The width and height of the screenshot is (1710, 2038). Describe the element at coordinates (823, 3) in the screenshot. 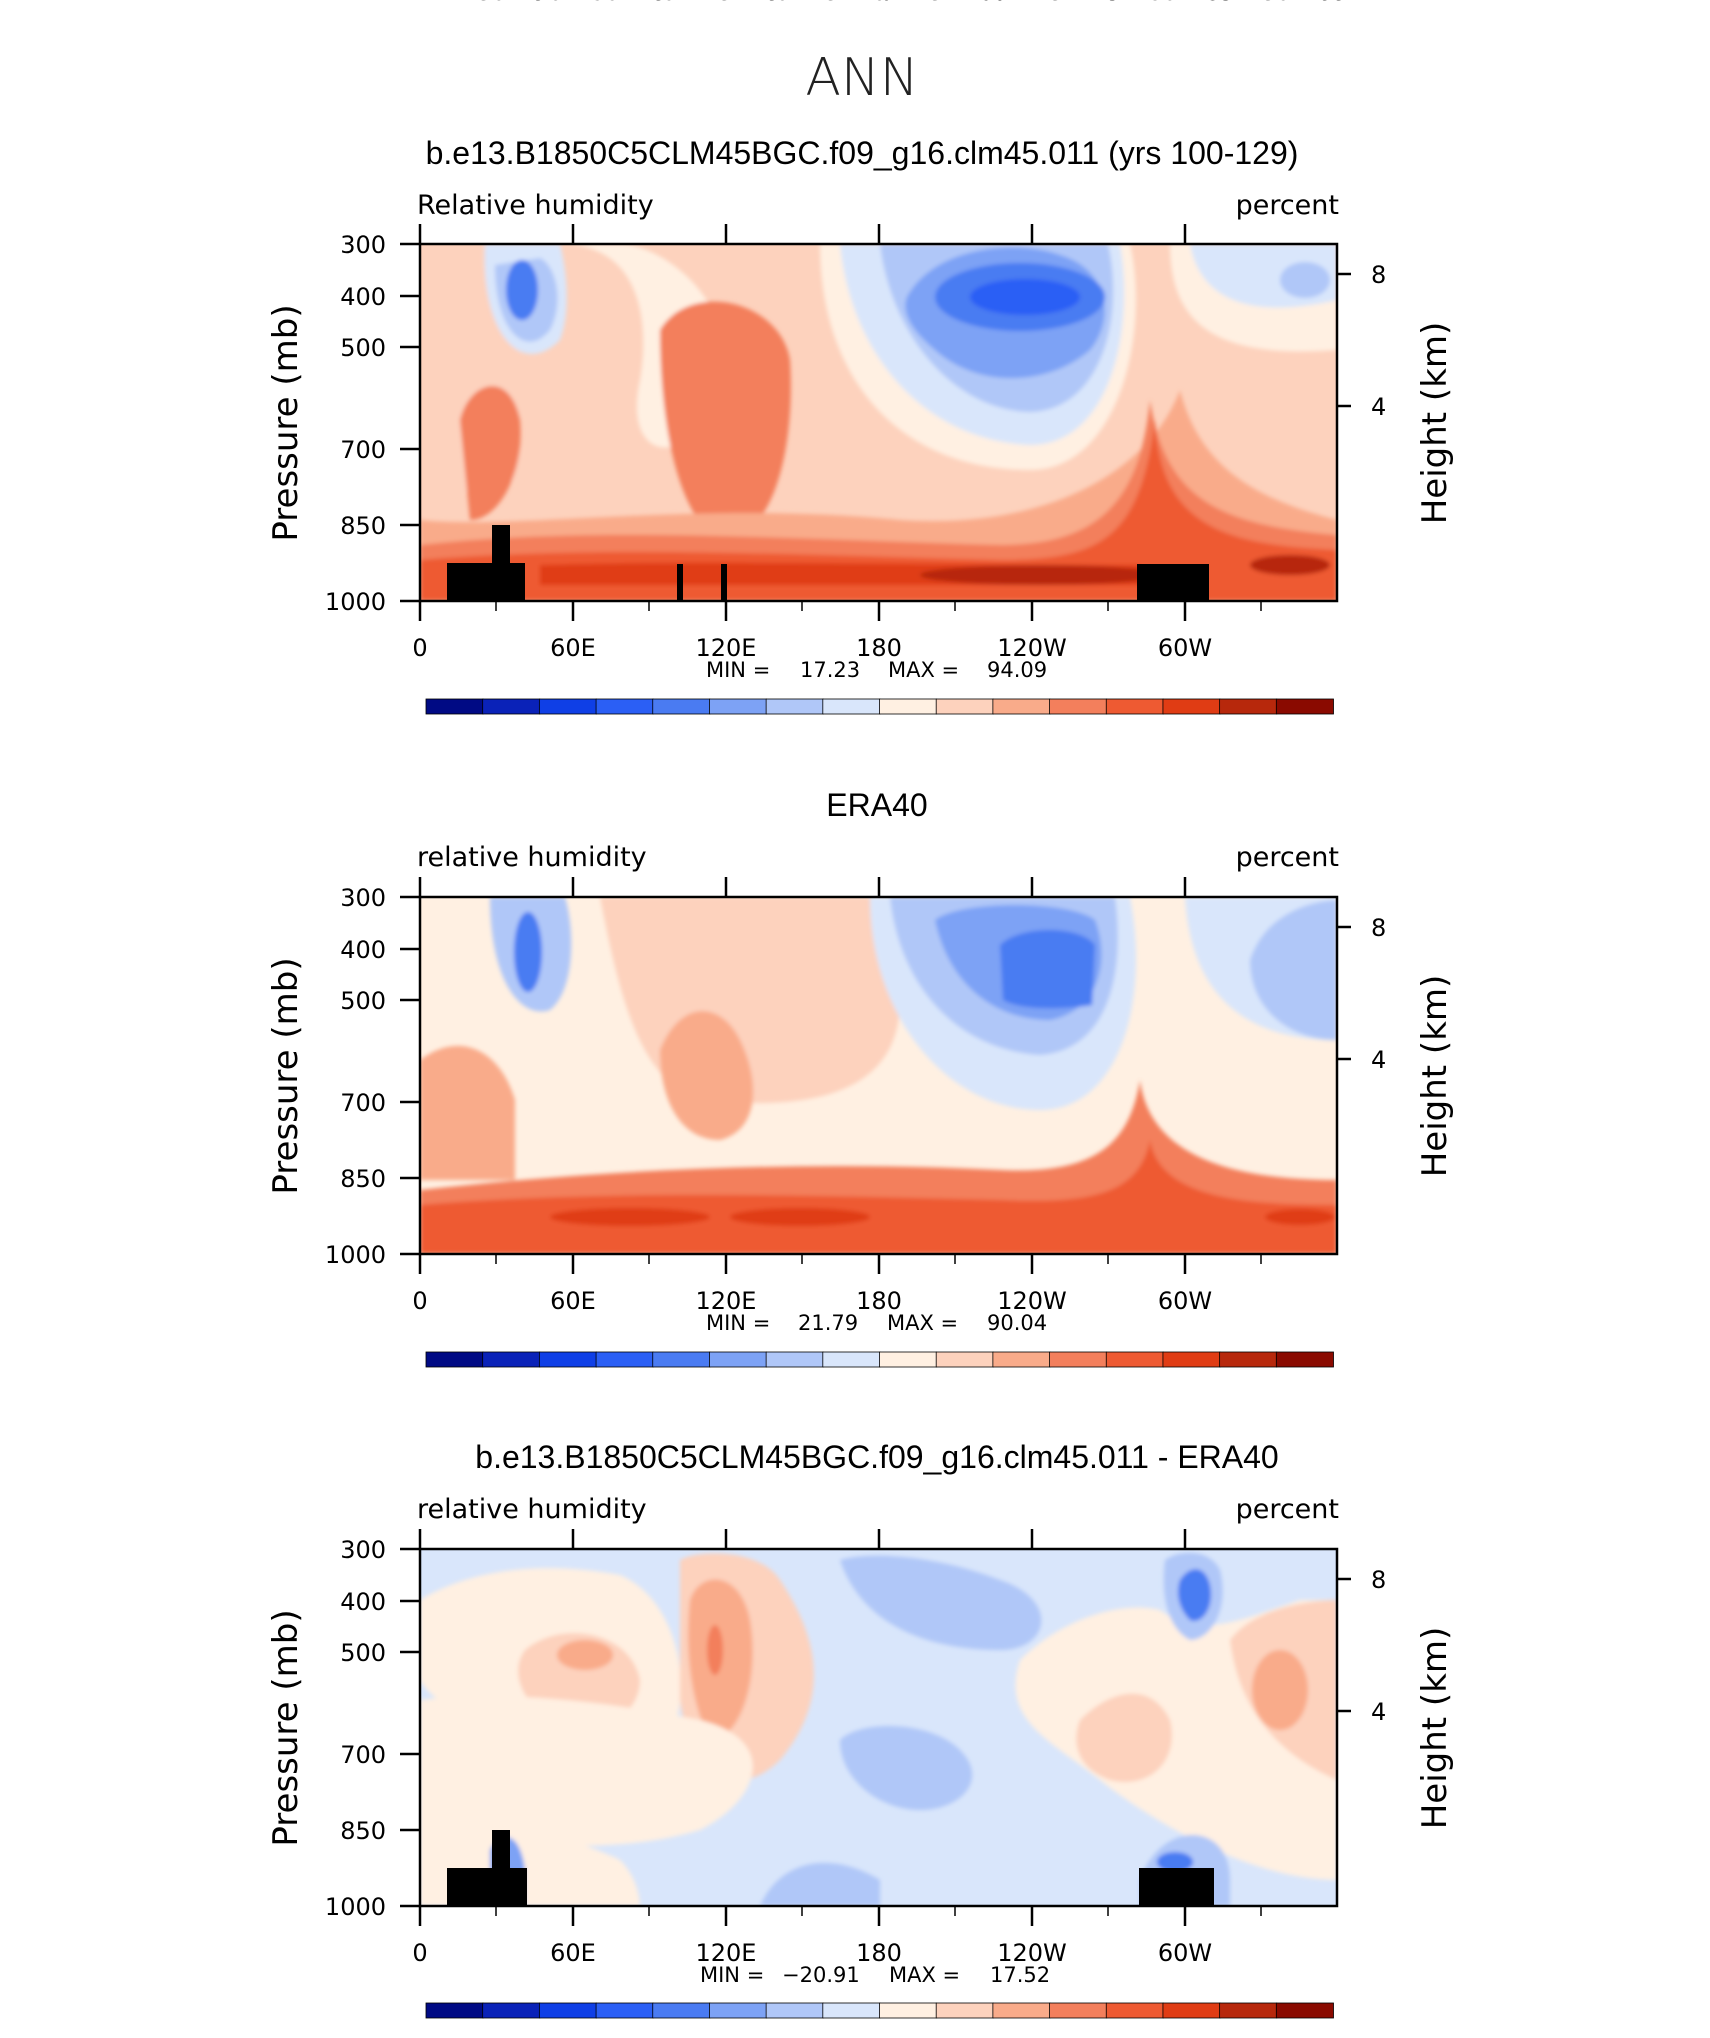

I see `colorbar-label: −5` at that location.